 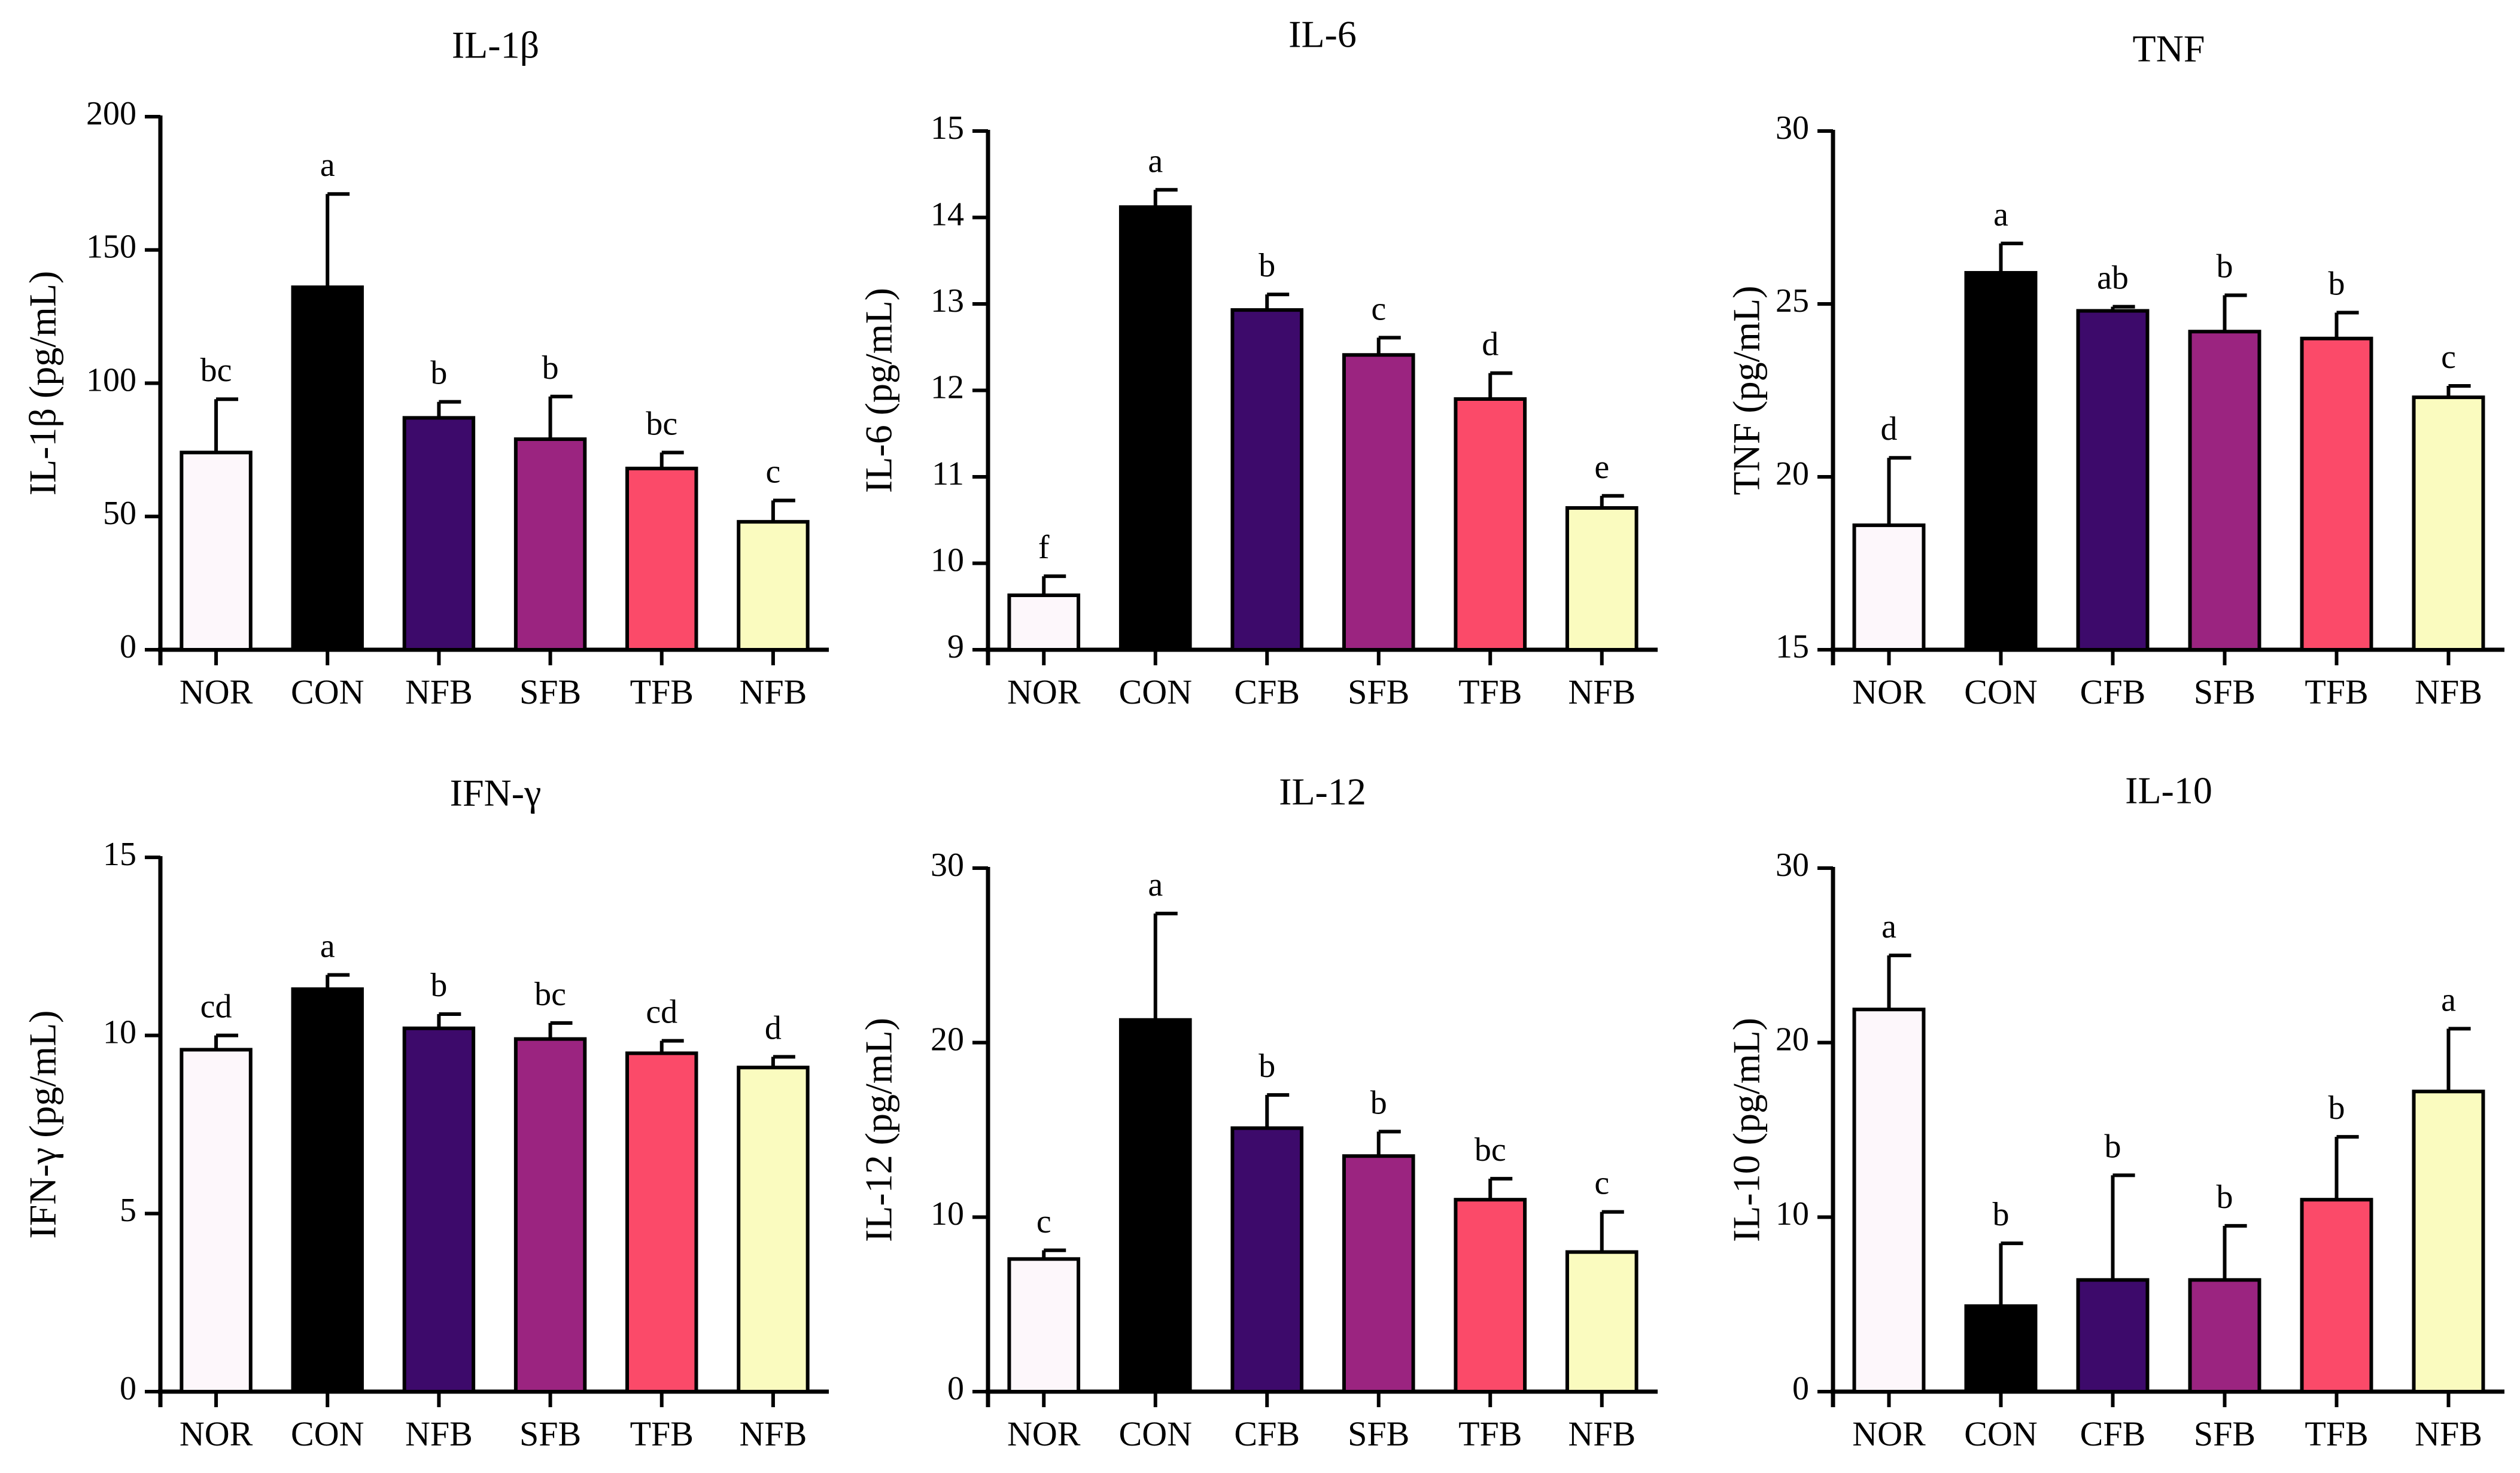 I want to click on y-tick-label: 25, so click(x=1793, y=300).